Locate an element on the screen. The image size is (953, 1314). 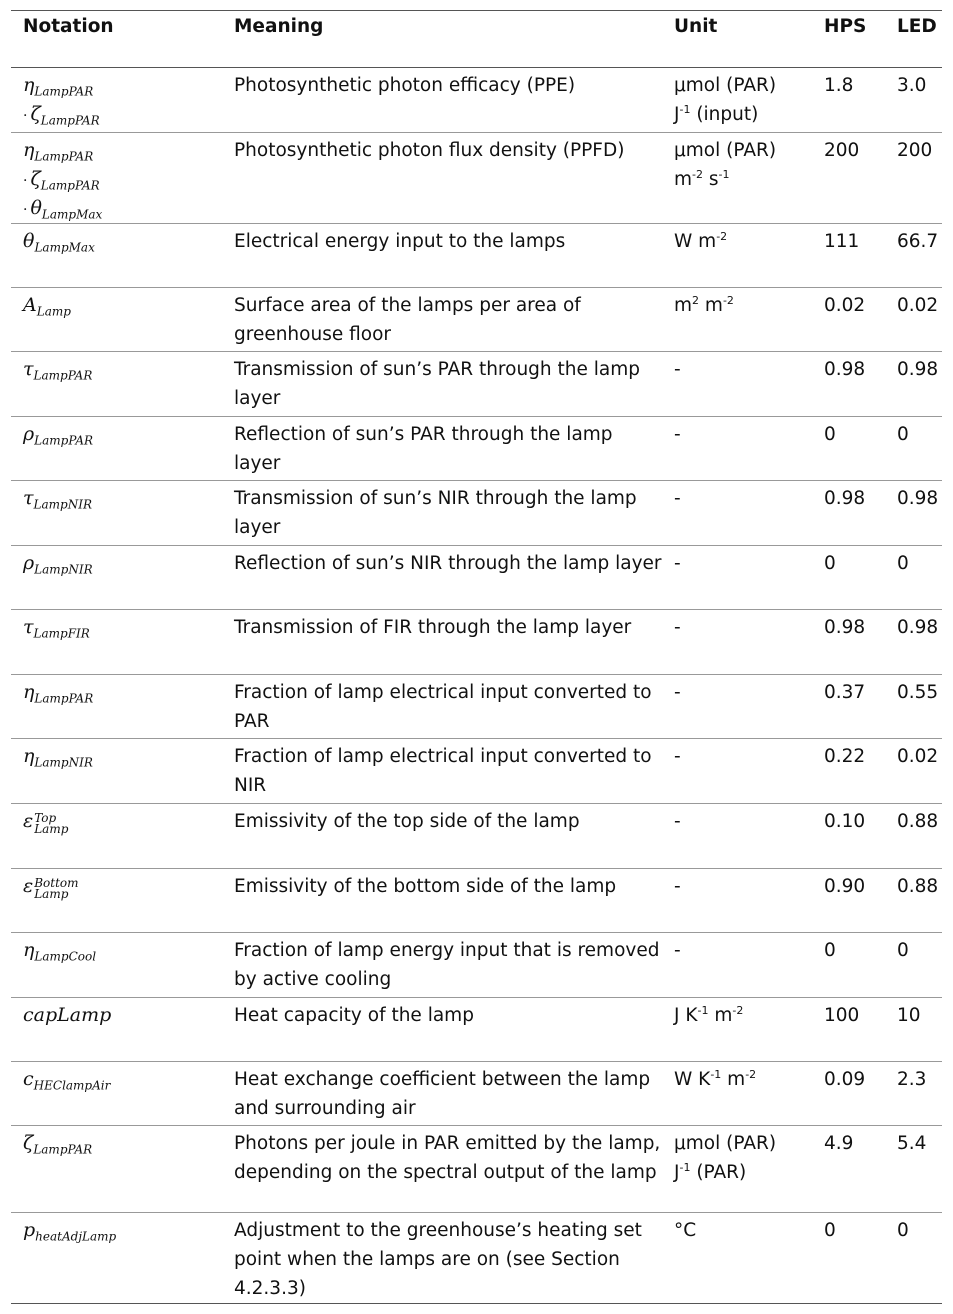
notation-cell: τLampNIR is located at coordinates (116, 513).